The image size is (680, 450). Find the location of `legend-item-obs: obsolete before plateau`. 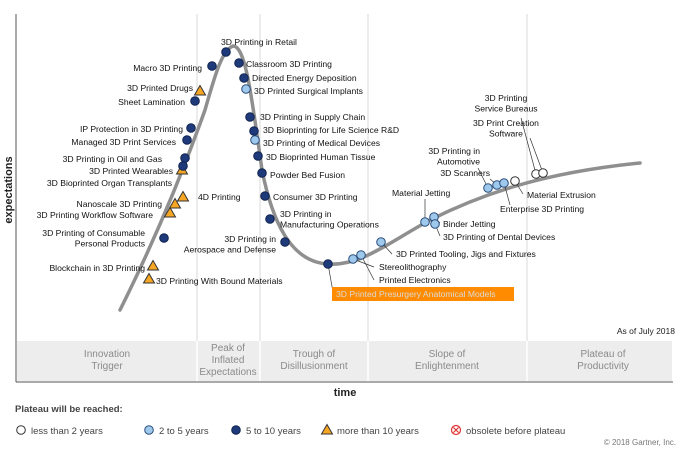

legend-item-obs: obsolete before plateau is located at coordinates (507, 430).